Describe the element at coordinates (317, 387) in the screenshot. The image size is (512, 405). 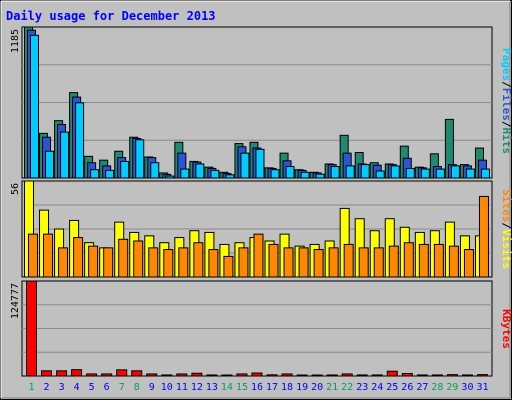
I see `x-tick-label-20: 20` at that location.